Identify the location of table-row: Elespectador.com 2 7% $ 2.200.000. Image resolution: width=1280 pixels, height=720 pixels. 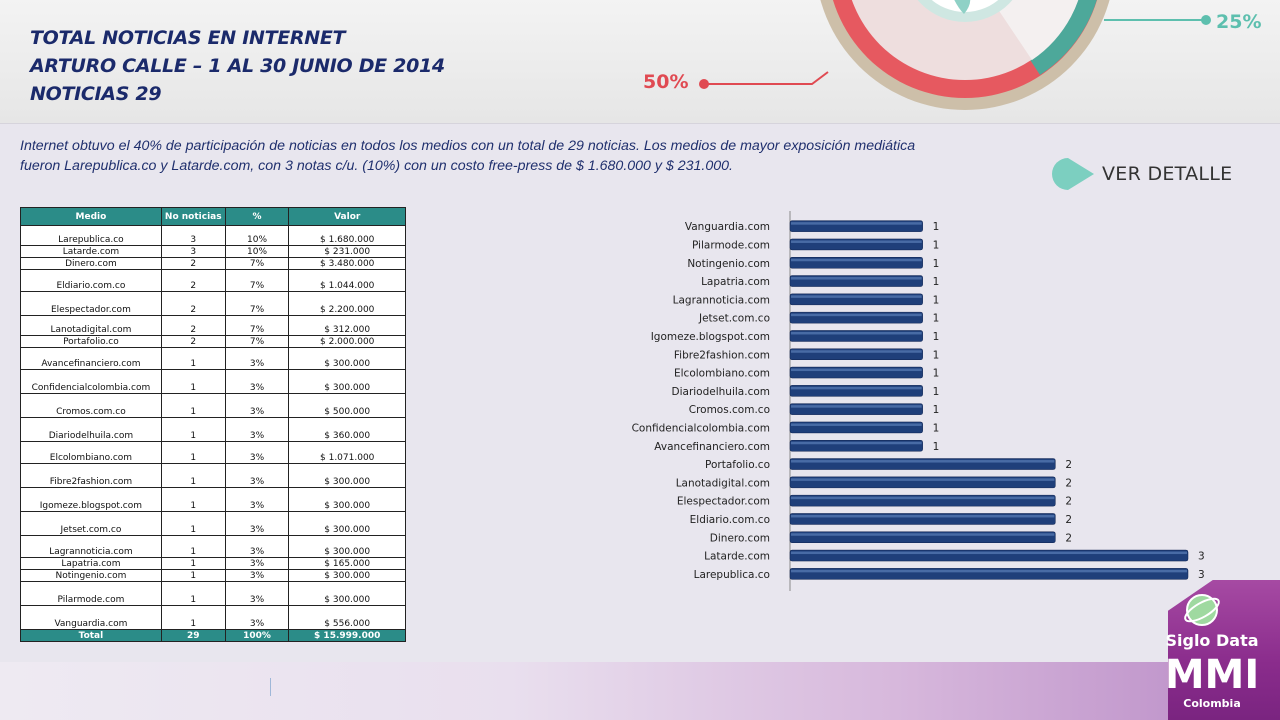
(213, 303).